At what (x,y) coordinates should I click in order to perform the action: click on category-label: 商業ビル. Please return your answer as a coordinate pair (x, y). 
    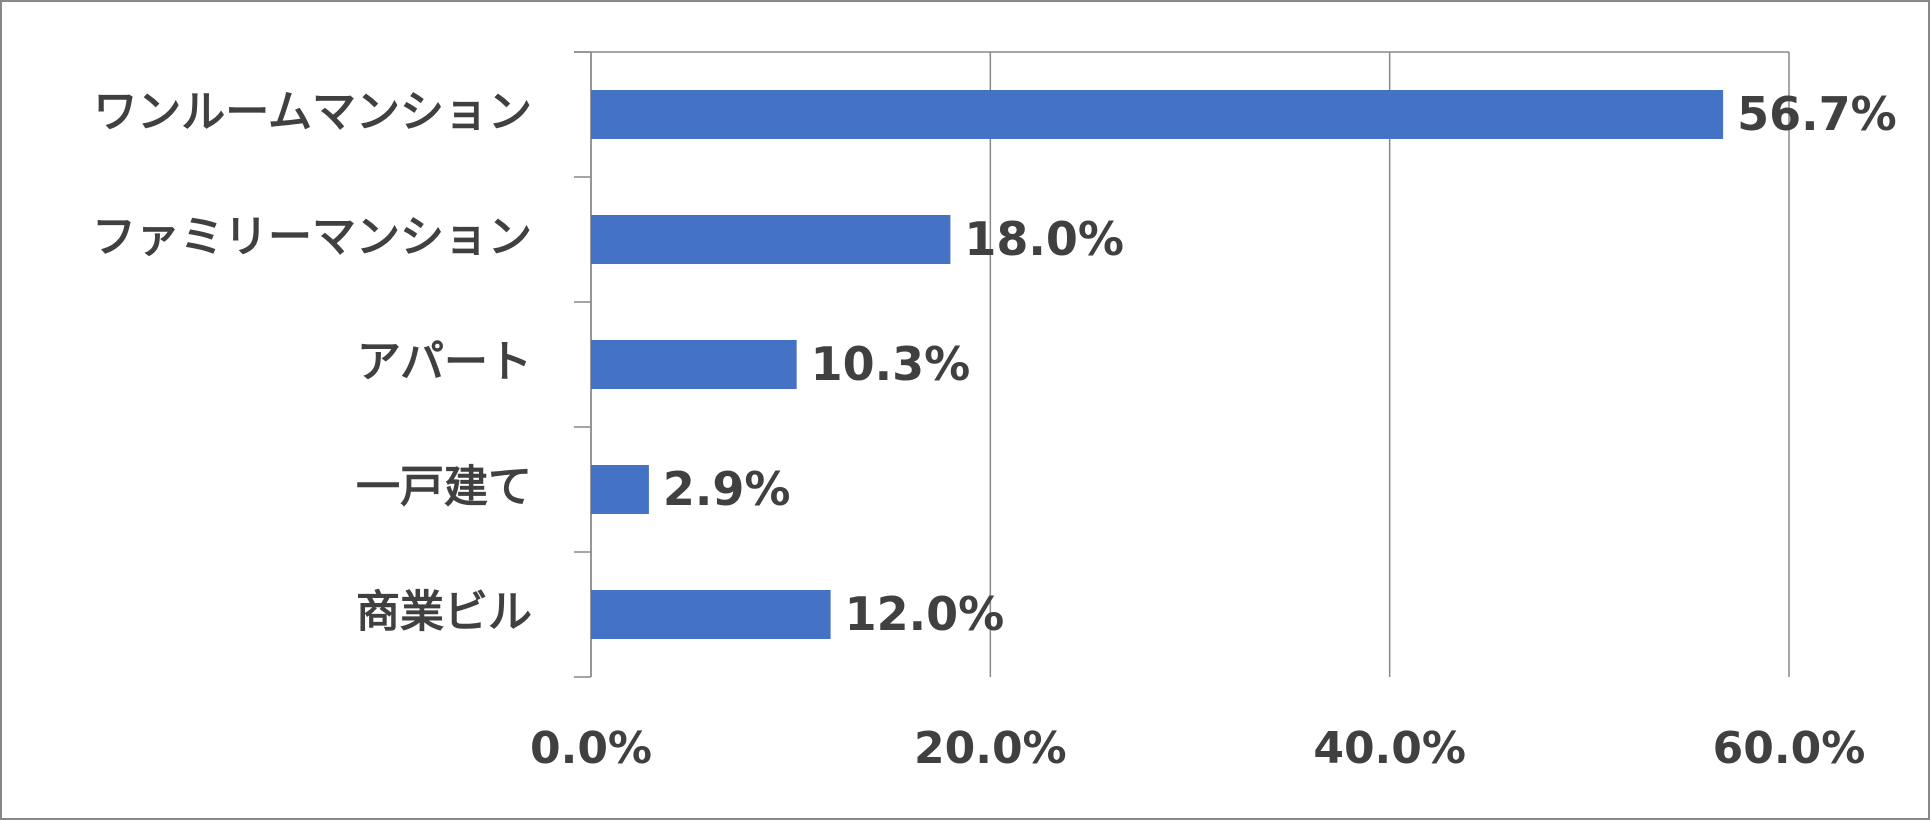
    Looking at the image, I should click on (444, 612).